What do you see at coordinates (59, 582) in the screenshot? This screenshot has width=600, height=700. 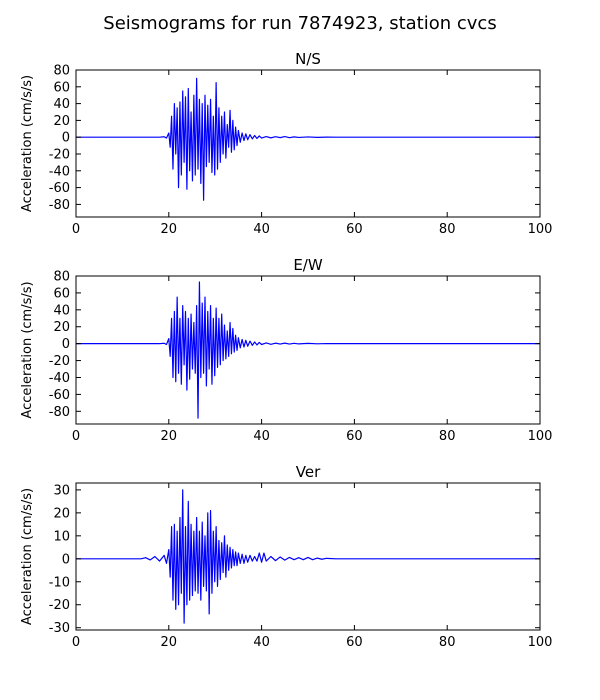 I see `y-tick-label: -10` at bounding box center [59, 582].